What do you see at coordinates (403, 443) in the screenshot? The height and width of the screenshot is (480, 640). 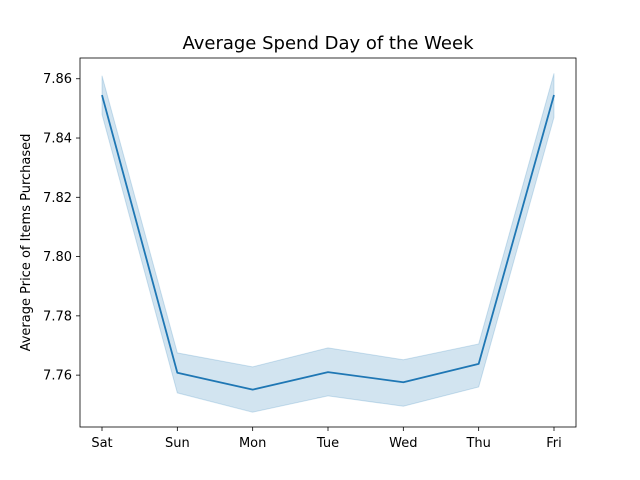 I see `x-tick-label-wed: Wed` at bounding box center [403, 443].